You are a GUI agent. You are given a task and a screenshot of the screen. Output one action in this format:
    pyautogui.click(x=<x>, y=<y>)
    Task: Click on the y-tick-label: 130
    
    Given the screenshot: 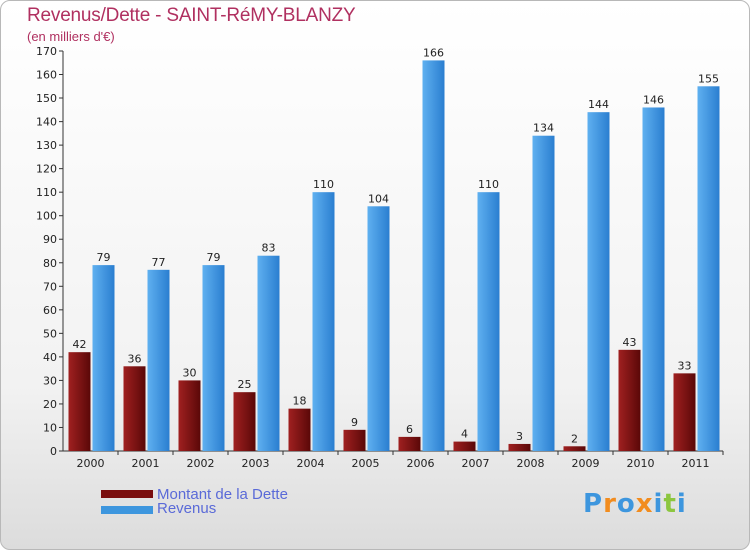 What is the action you would take?
    pyautogui.click(x=46, y=145)
    